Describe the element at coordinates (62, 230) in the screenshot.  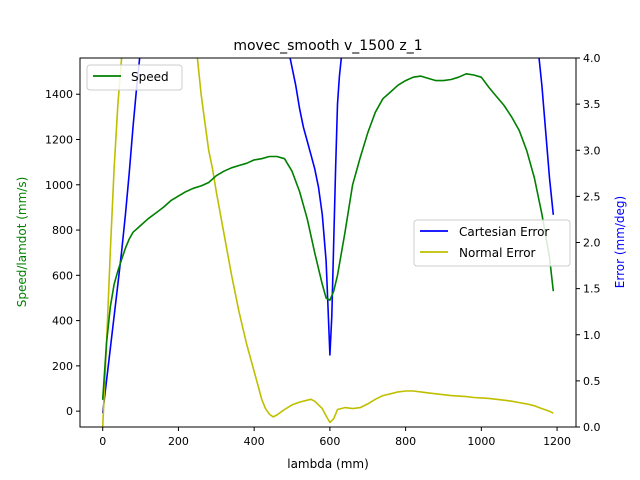
I see `y-left-tick-label: 800` at that location.